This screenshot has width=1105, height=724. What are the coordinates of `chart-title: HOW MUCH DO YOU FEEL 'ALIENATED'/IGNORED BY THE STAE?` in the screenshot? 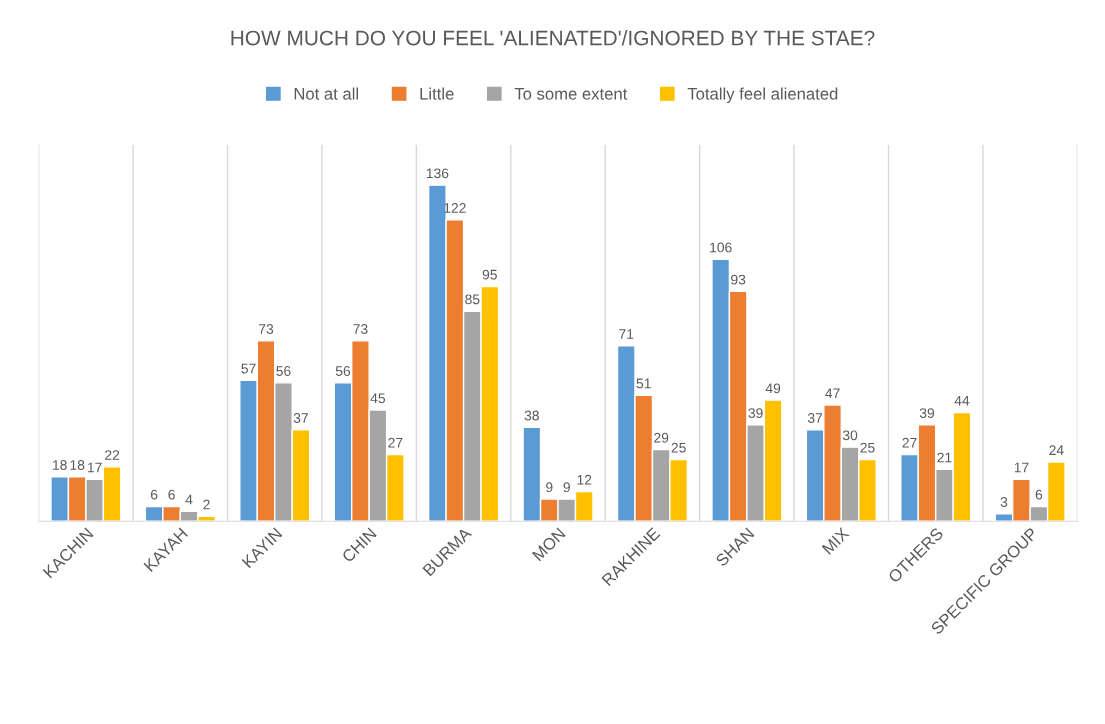 It's located at (553, 38).